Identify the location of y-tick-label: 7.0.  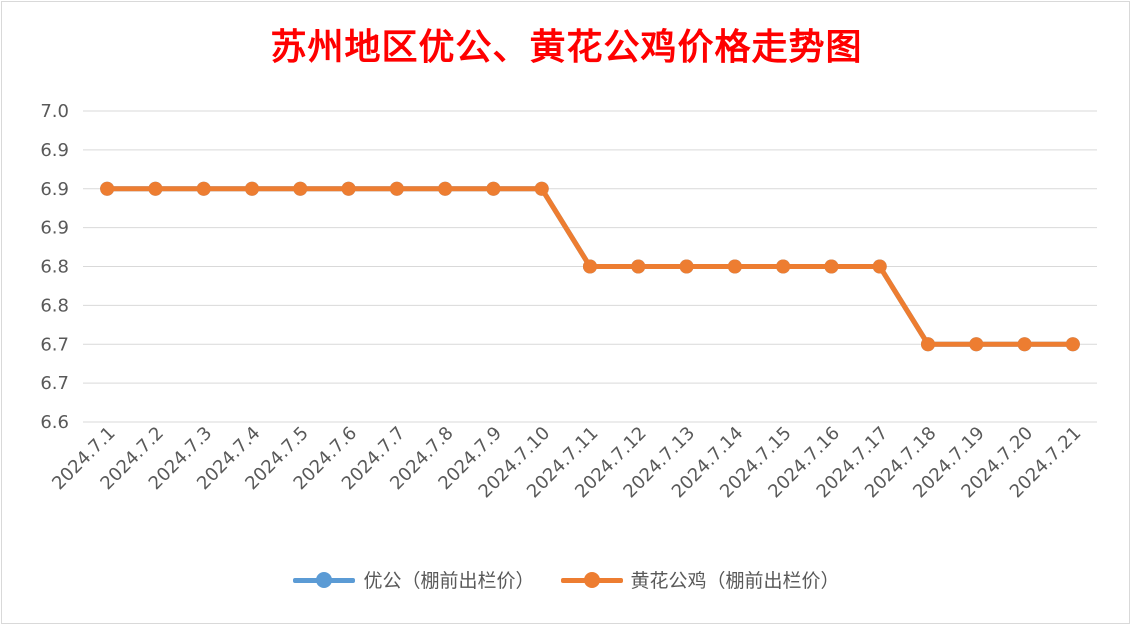
(54, 111).